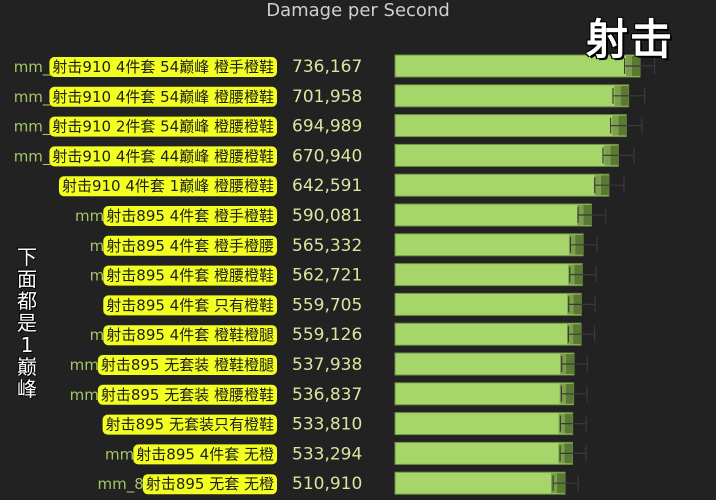 This screenshot has width=716, height=500. What do you see at coordinates (327, 305) in the screenshot?
I see `value-label: 559,705` at bounding box center [327, 305].